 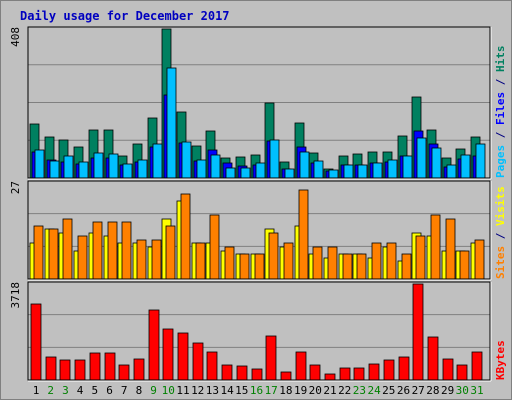 I want to click on day-label-18: 18, so click(x=285, y=390).